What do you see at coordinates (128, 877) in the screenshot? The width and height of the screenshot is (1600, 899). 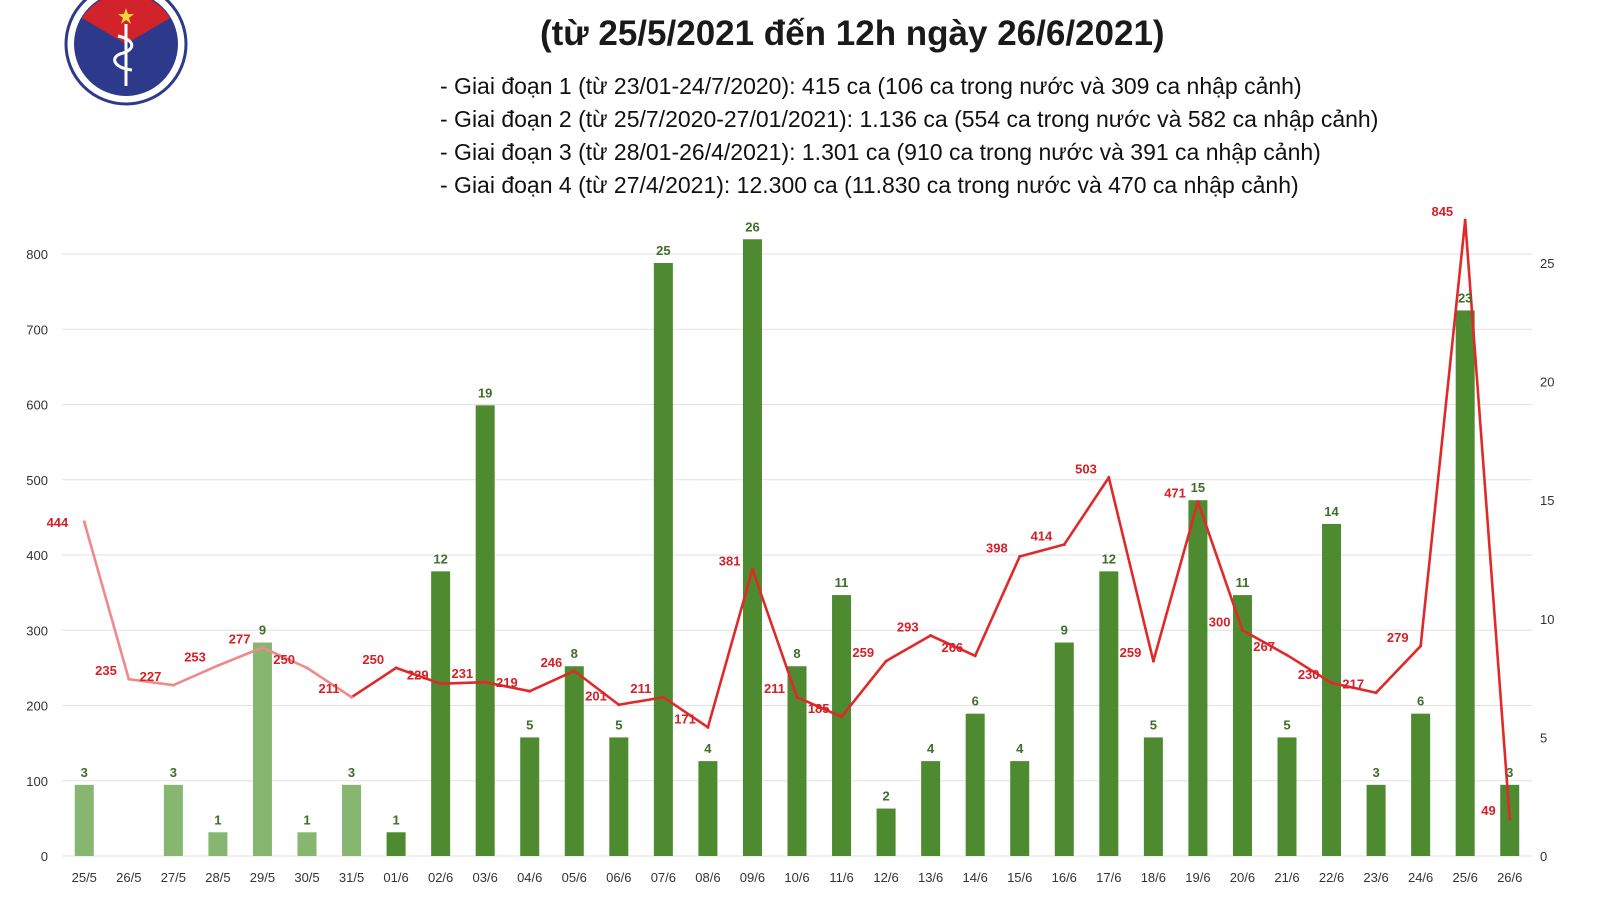 I see `x-tick: 26/5` at bounding box center [128, 877].